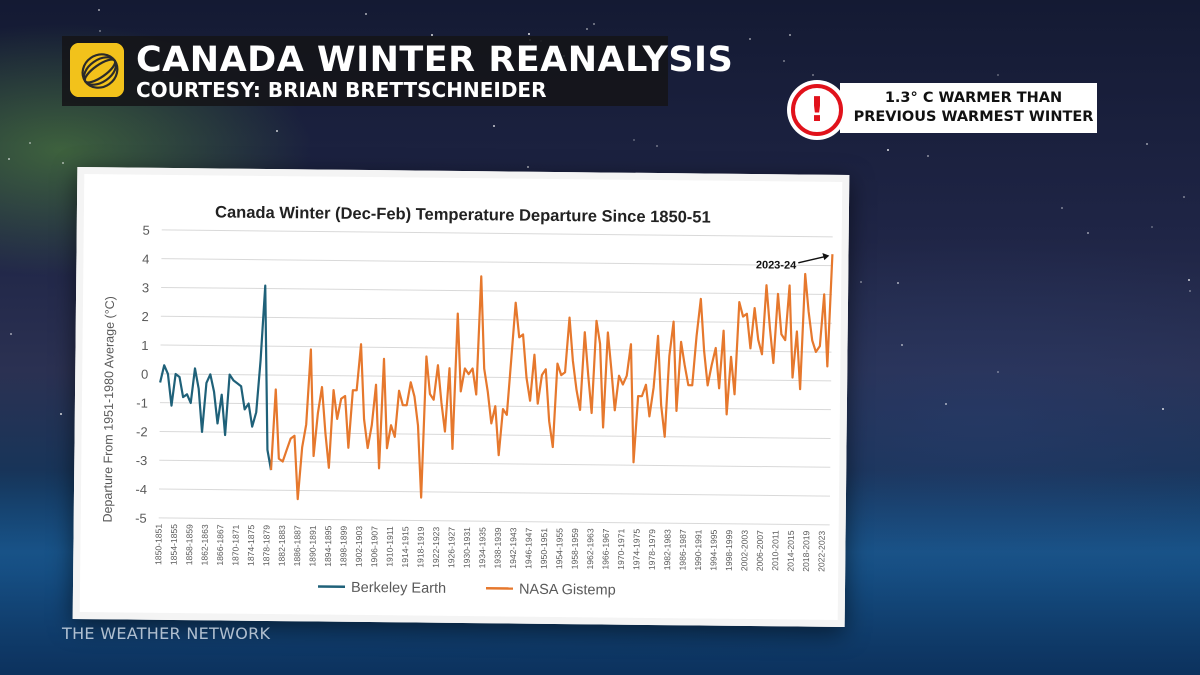  What do you see at coordinates (328, 545) in the screenshot?
I see `x-tick-label: 1894-1895` at bounding box center [328, 545].